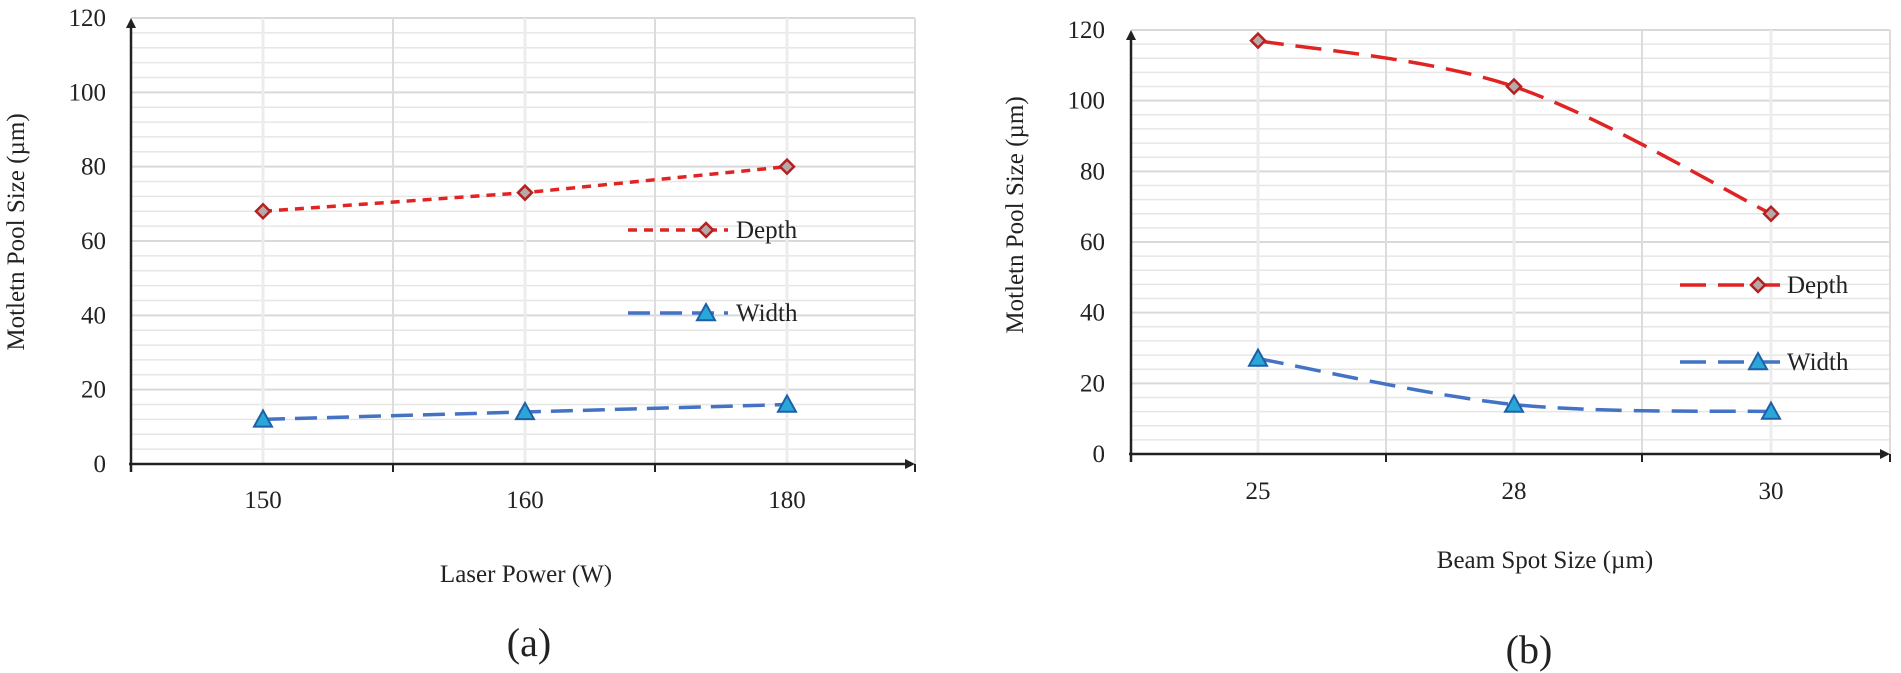  What do you see at coordinates (1818, 285) in the screenshot?
I see `chart-b-legend-depth-label: Depth` at bounding box center [1818, 285].